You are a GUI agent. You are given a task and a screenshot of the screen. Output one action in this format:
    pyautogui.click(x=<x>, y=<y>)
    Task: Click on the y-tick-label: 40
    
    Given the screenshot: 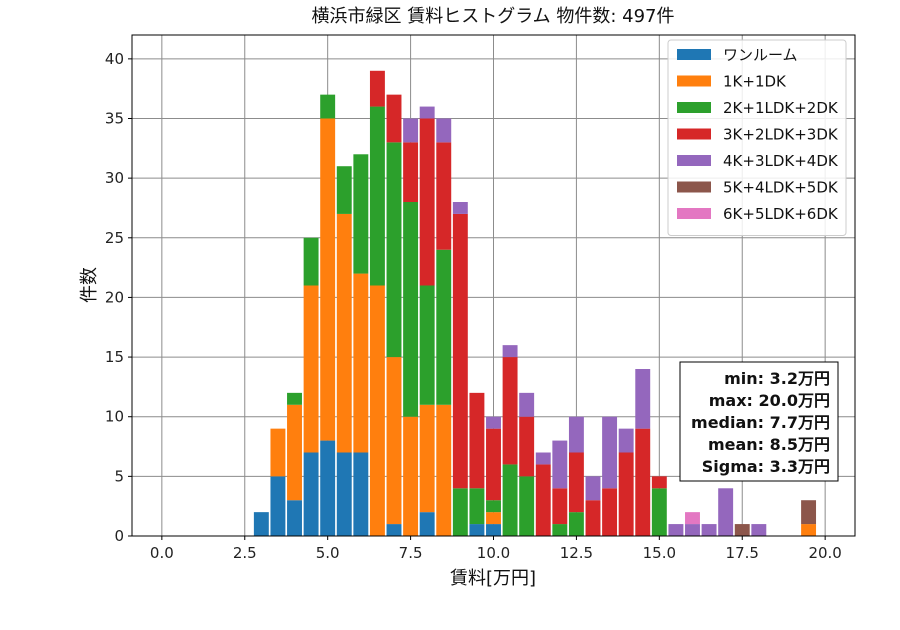 What is the action you would take?
    pyautogui.click(x=114, y=59)
    